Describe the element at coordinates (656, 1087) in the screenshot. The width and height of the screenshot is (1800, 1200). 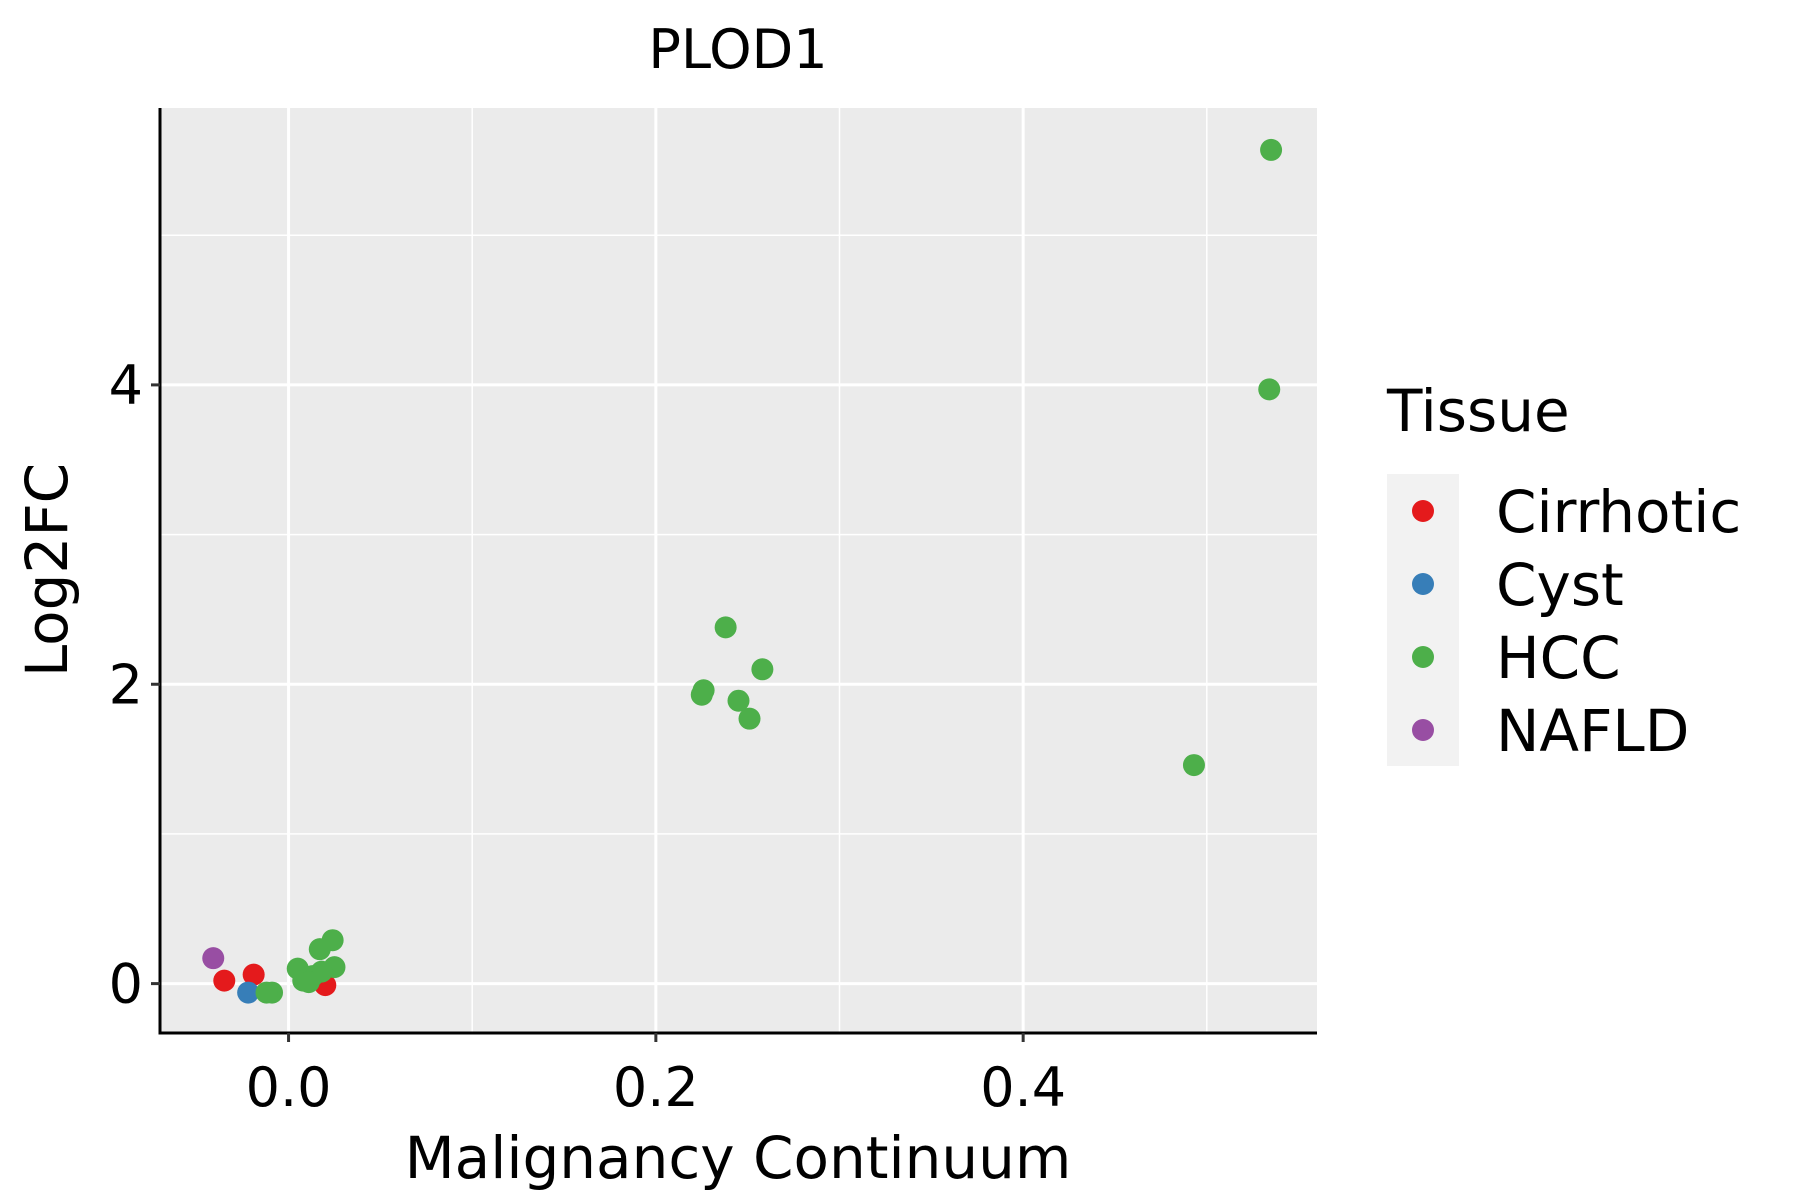
I see `x-tick-label: 0.2` at that location.